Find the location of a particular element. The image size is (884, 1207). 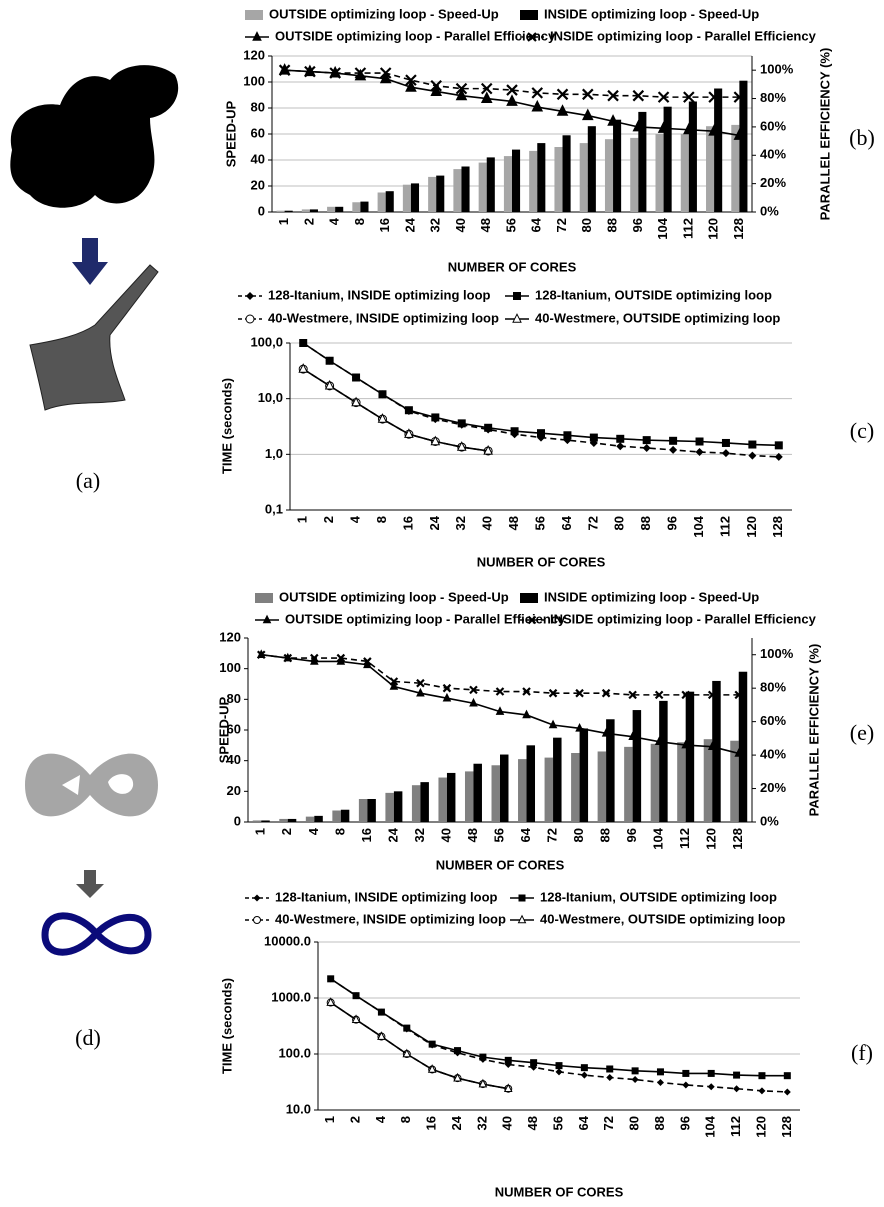

y-tick-label: 0 is located at coordinates (261, 210).